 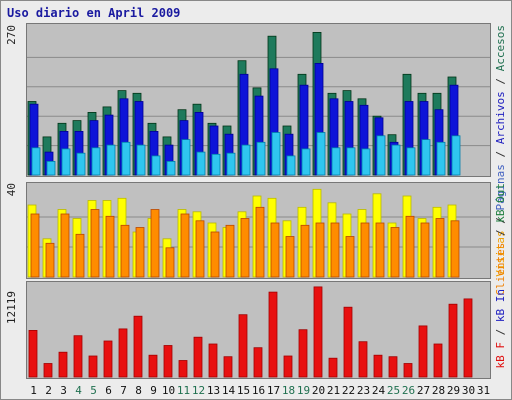 What do you see at coordinates (138, 390) in the screenshot?
I see `x-tick-label: 8` at bounding box center [138, 390].